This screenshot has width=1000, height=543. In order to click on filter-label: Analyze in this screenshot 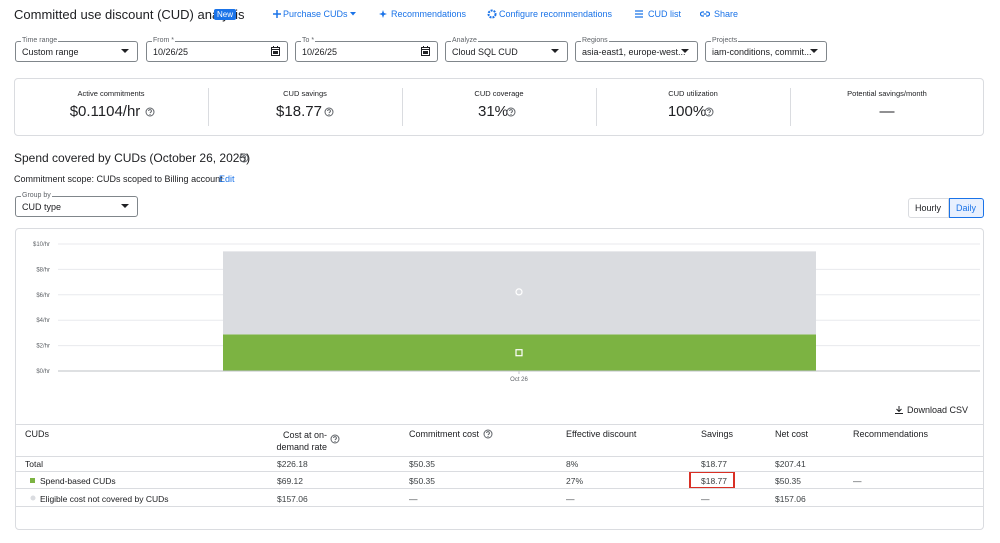, I will do `click(464, 40)`.